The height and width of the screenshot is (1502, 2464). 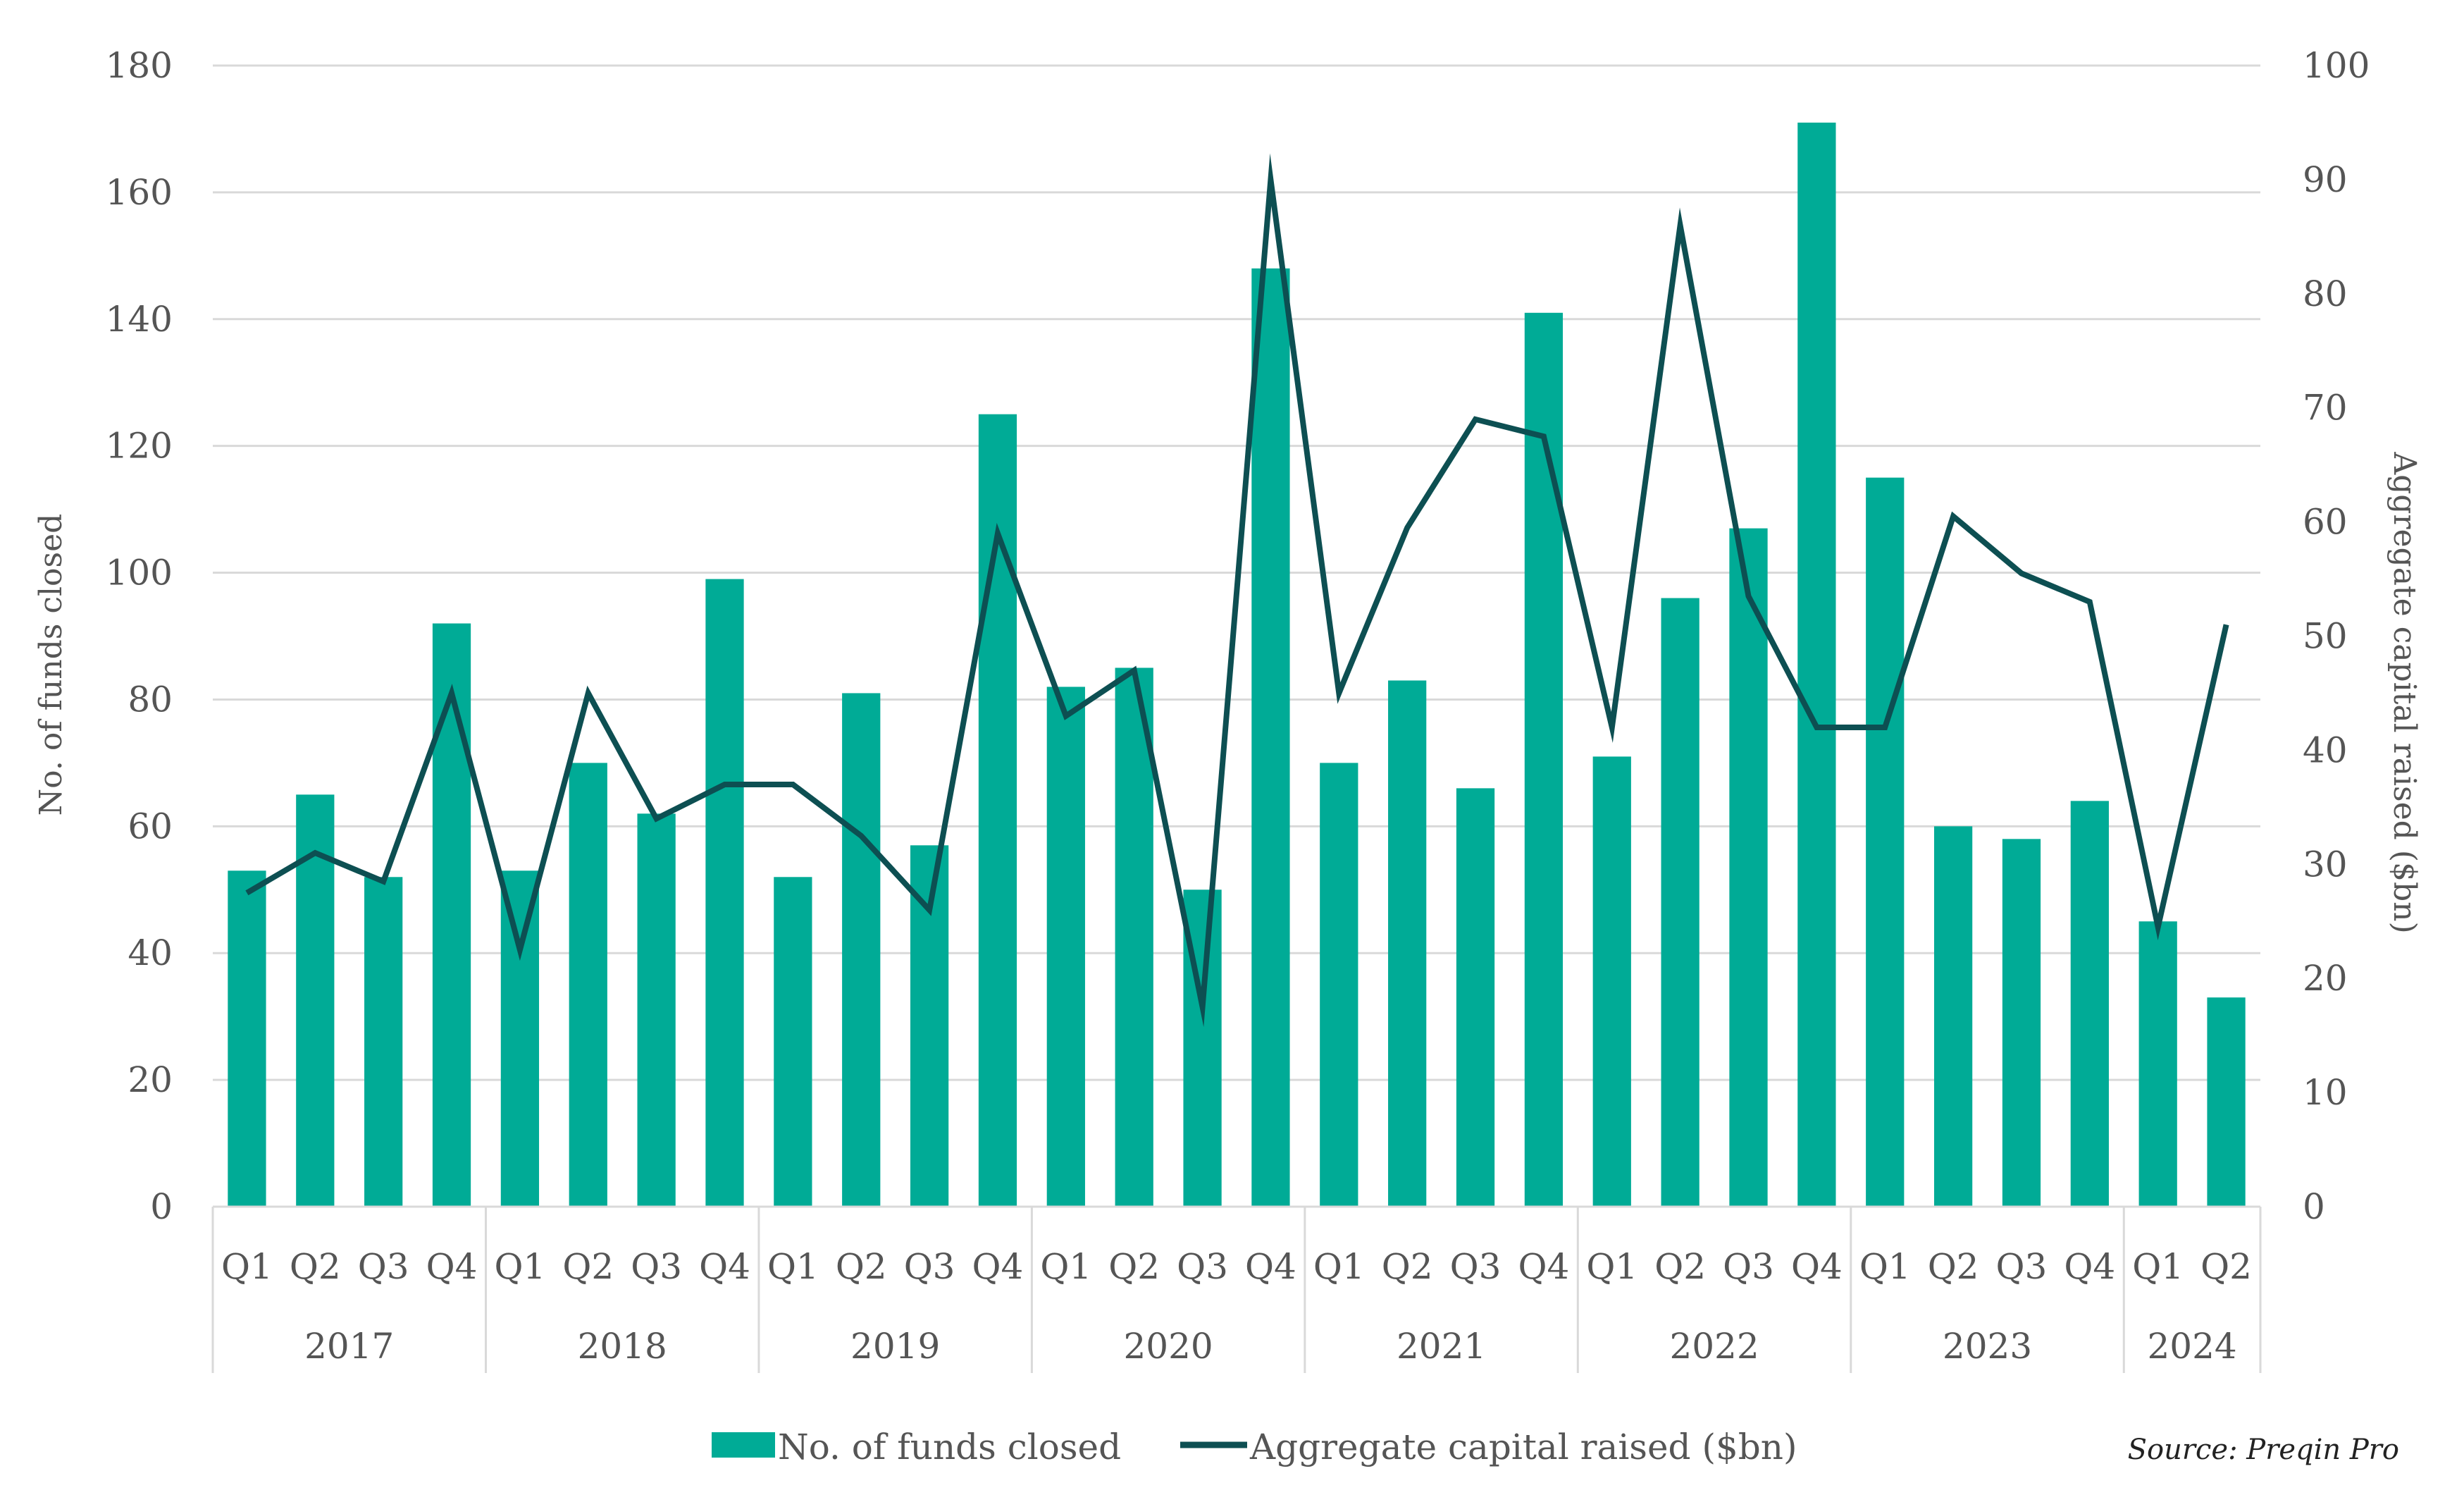 What do you see at coordinates (1168, 1346) in the screenshot?
I see `x-year-label: 2020` at bounding box center [1168, 1346].